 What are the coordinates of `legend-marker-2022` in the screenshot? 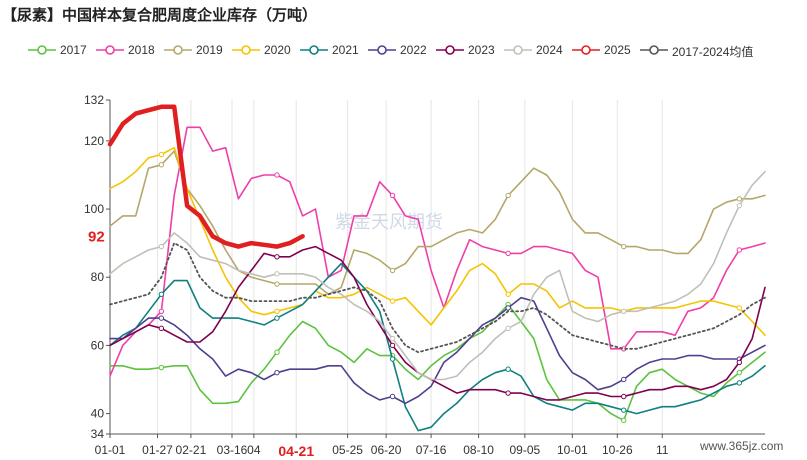 It's located at (382, 50).